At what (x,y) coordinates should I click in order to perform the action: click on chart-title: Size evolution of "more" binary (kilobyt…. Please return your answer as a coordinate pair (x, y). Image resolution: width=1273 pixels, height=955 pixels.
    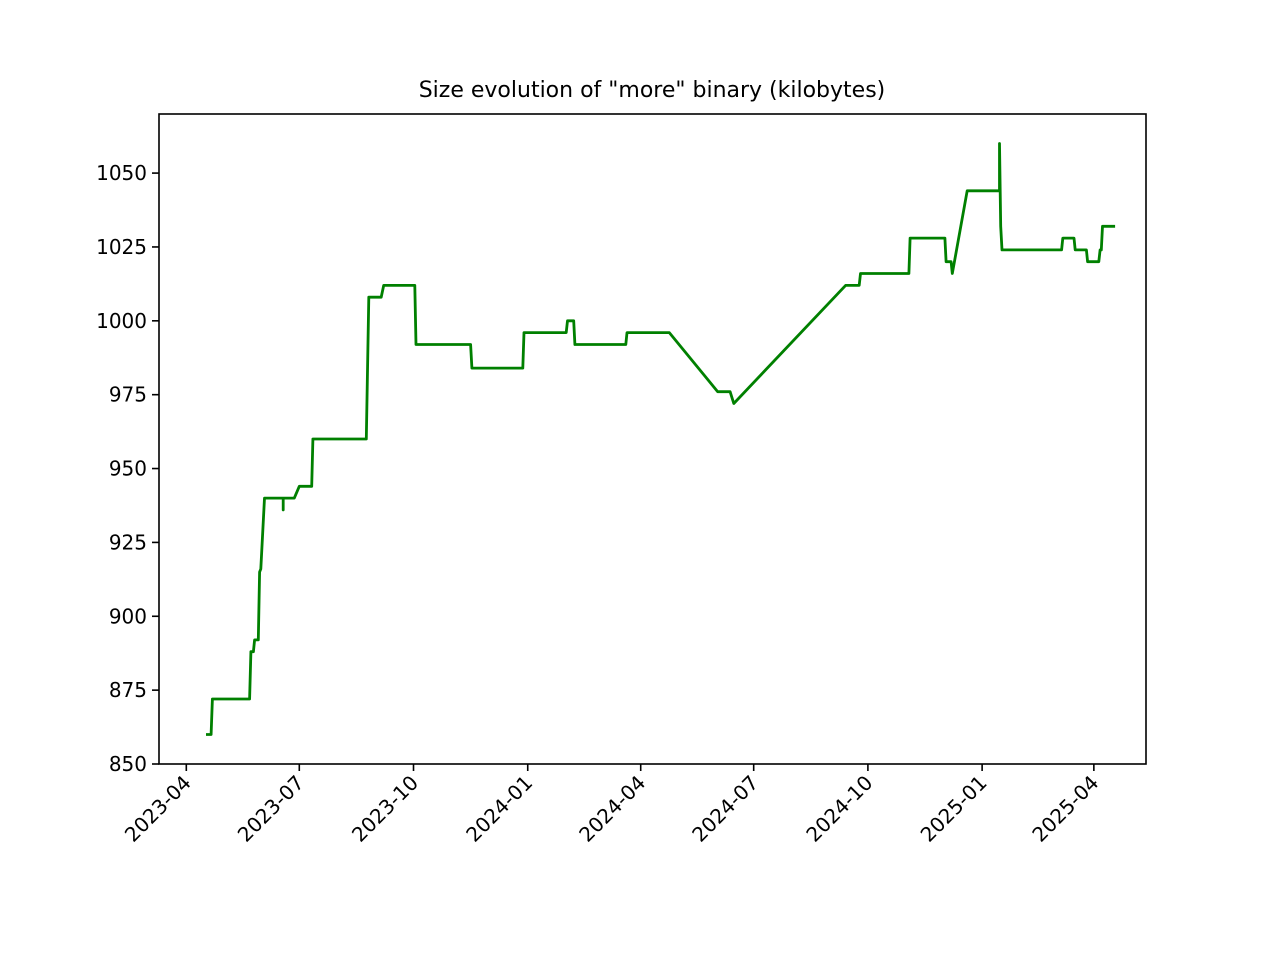
    Looking at the image, I should click on (652, 90).